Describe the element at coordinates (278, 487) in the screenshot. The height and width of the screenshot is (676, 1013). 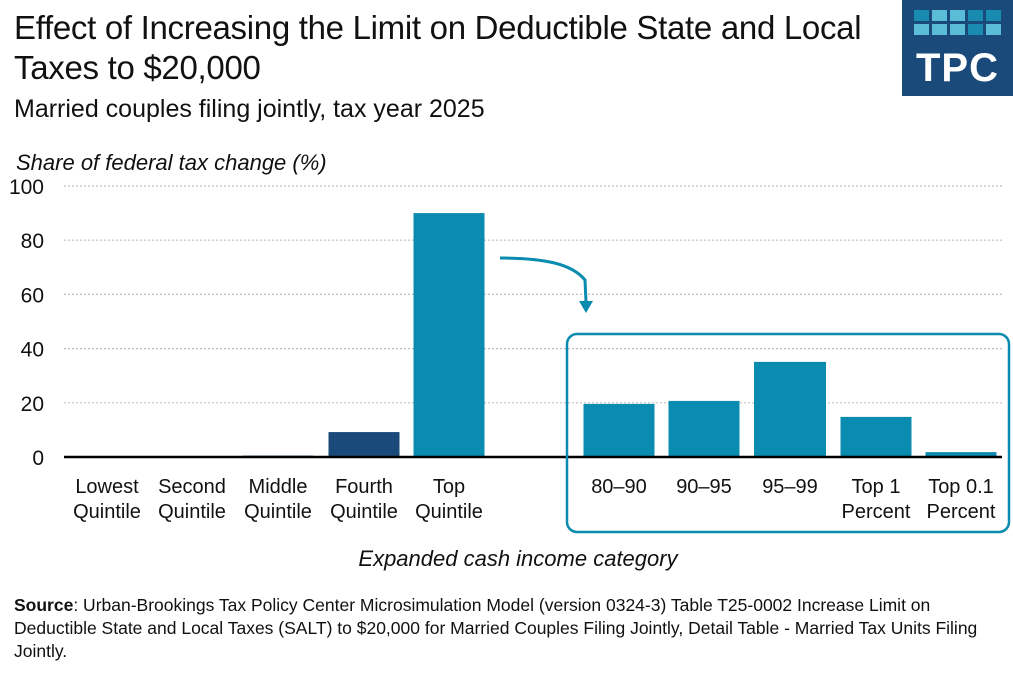
I see `x-tick-label: Middle` at that location.